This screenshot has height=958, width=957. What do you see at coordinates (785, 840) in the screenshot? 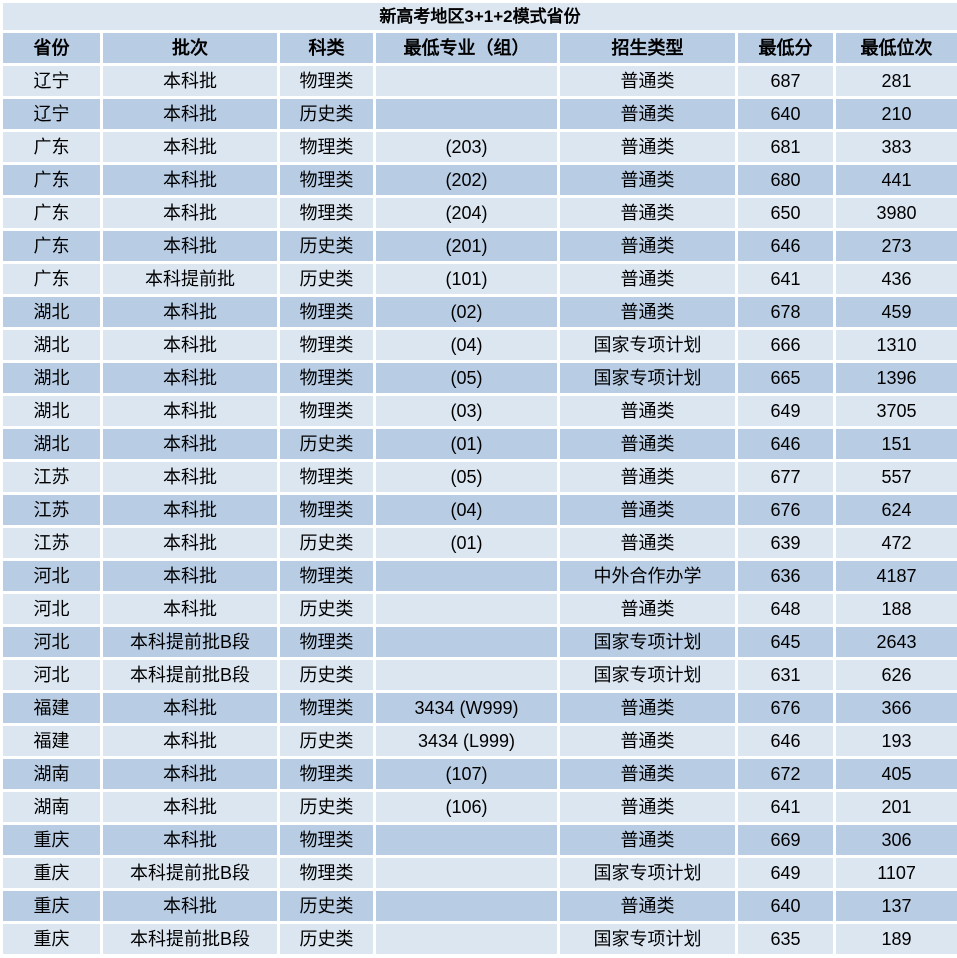
I see `cell-min-score: 669` at bounding box center [785, 840].